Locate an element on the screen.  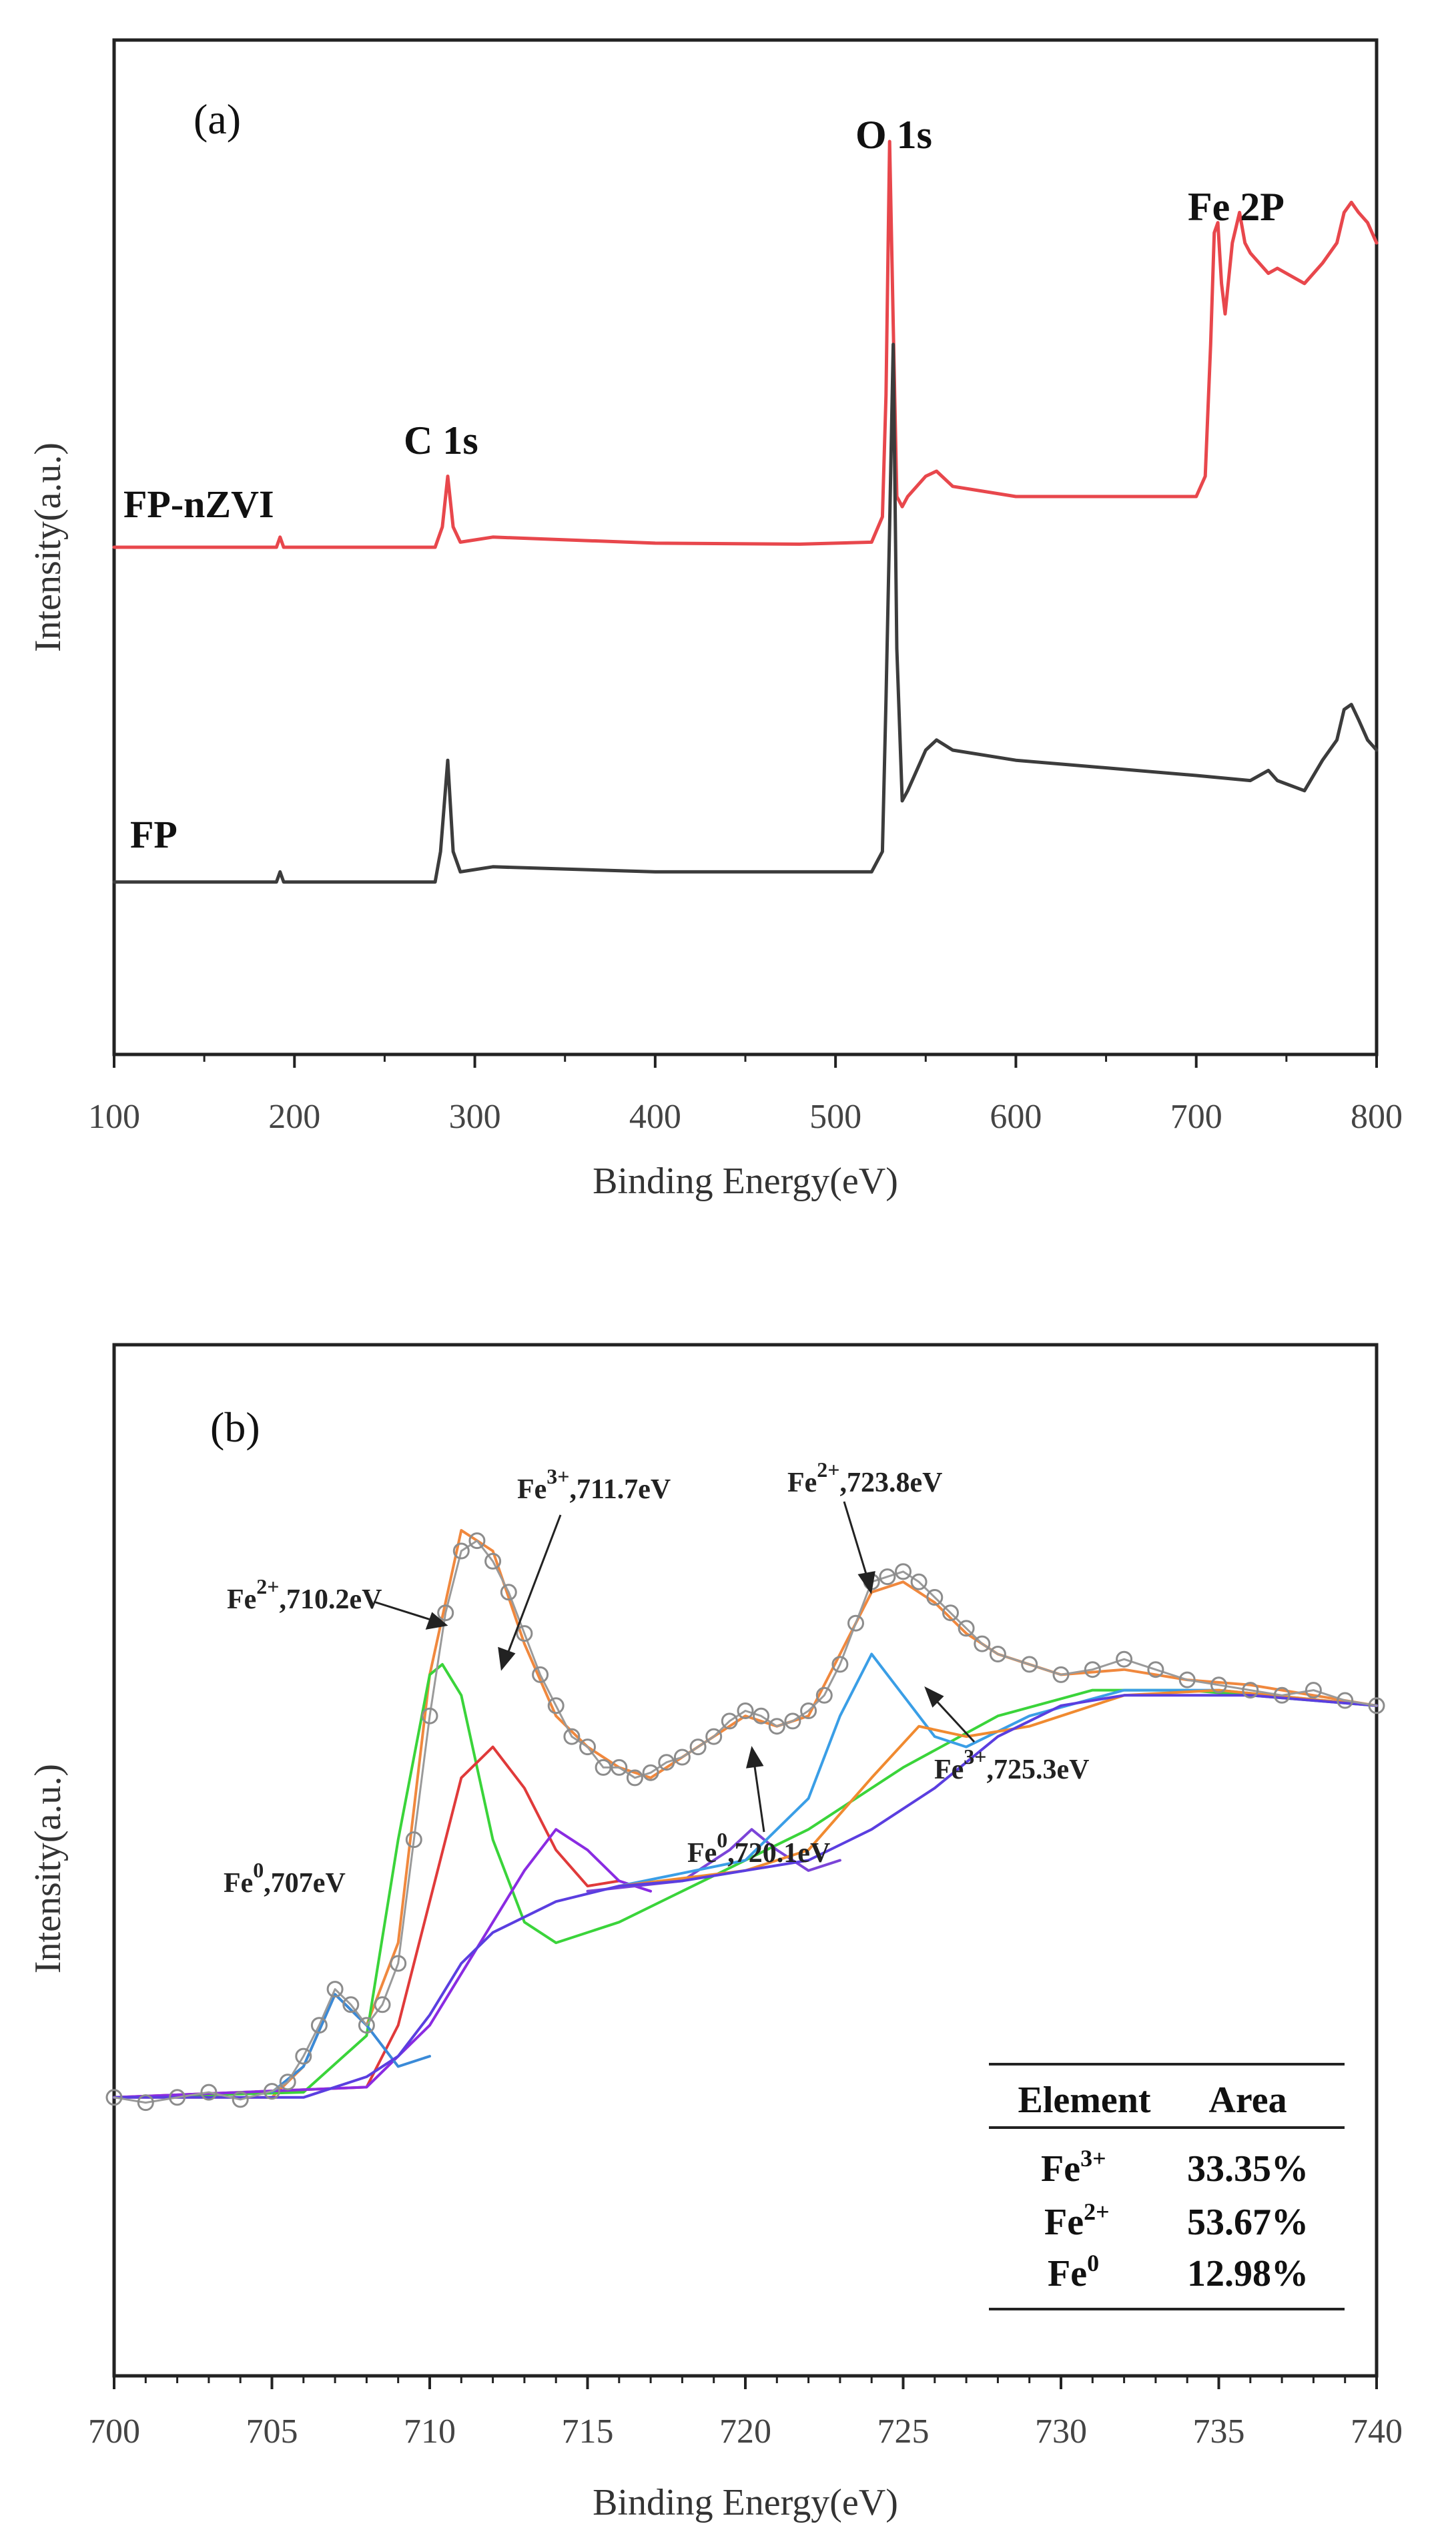
table-row-fe0-ion: Fe is located at coordinates (1067, 2273).